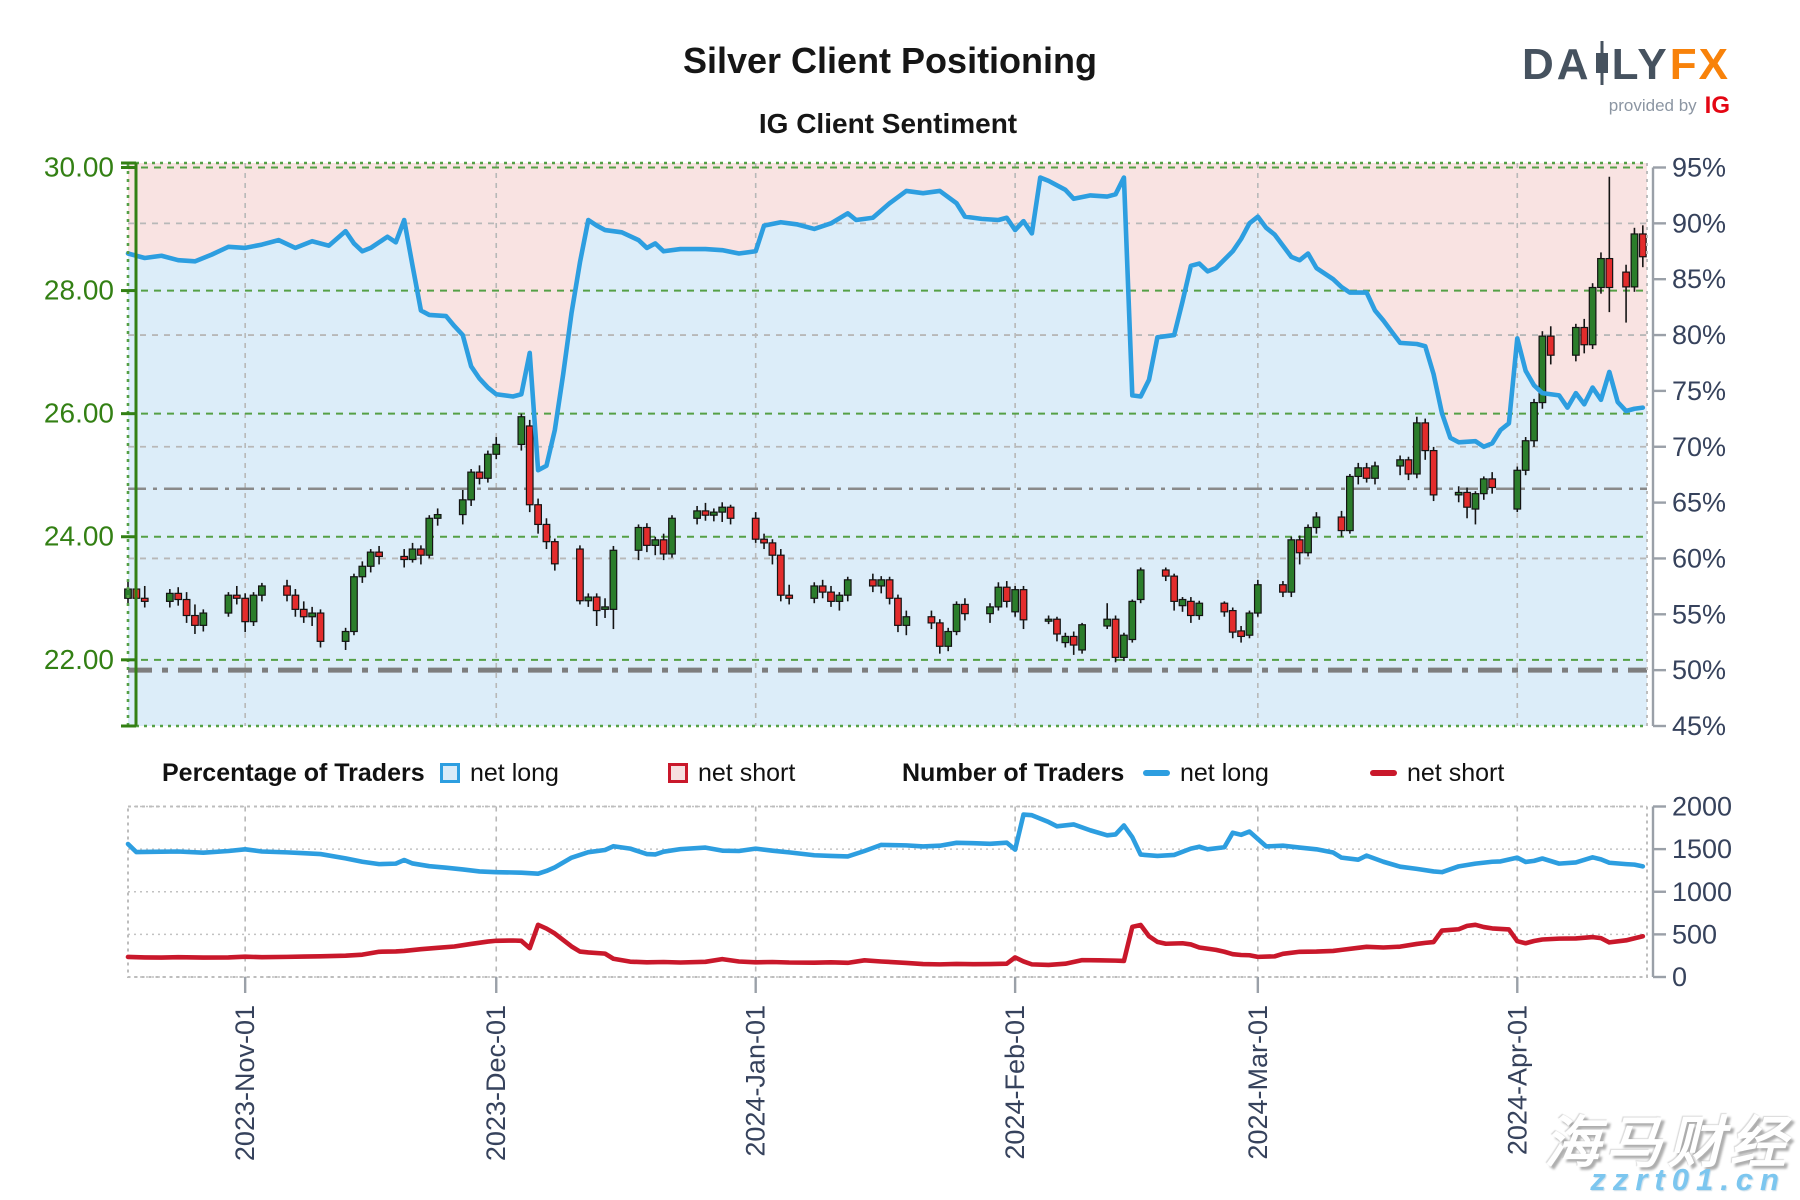 This screenshot has height=1200, width=1800. Describe the element at coordinates (890, 60) in the screenshot. I see `page-title: Silver Client Positioning` at that location.